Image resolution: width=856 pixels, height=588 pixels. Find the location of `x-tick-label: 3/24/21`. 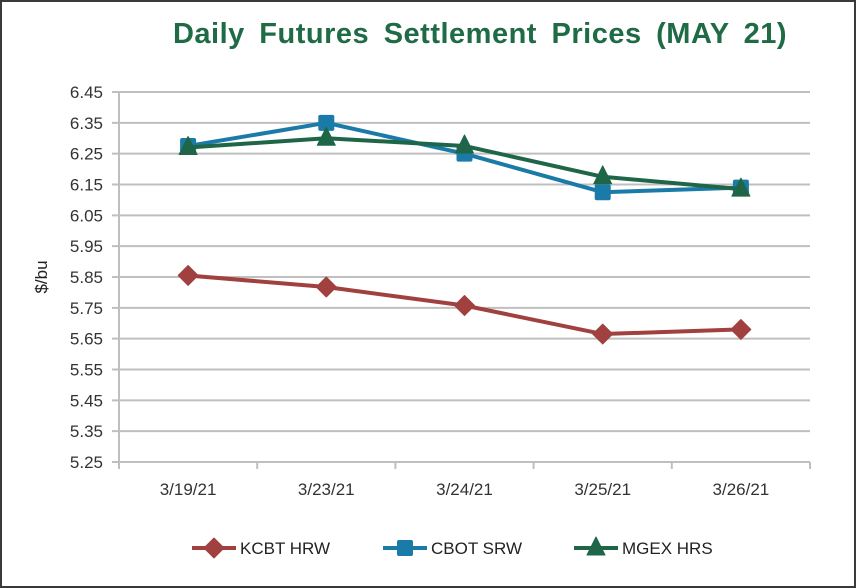

x-tick-label: 3/24/21 is located at coordinates (464, 489).